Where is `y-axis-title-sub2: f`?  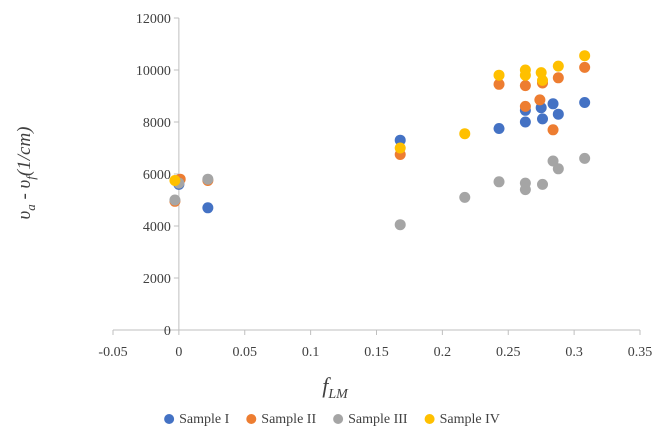 y-axis-title-sub2: f is located at coordinates (30, 177).